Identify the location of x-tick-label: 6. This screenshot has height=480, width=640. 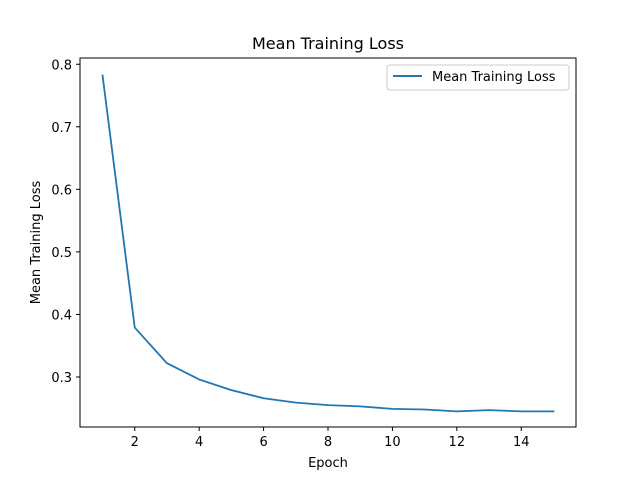
(263, 442).